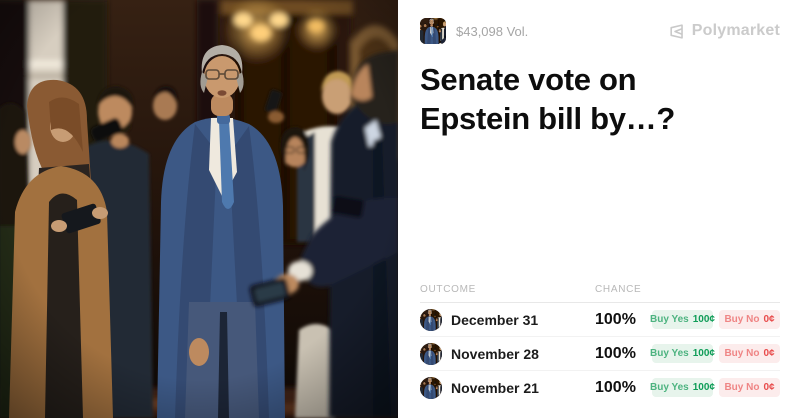 This screenshot has height=418, width=800. What do you see at coordinates (492, 31) in the screenshot?
I see `volume-label: $43,098 Vol.` at bounding box center [492, 31].